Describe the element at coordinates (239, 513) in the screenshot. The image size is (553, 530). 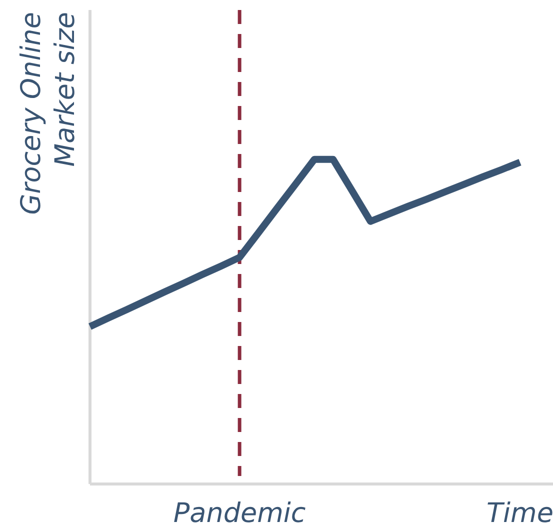
I see `x-tick-label: Pandemic` at that location.